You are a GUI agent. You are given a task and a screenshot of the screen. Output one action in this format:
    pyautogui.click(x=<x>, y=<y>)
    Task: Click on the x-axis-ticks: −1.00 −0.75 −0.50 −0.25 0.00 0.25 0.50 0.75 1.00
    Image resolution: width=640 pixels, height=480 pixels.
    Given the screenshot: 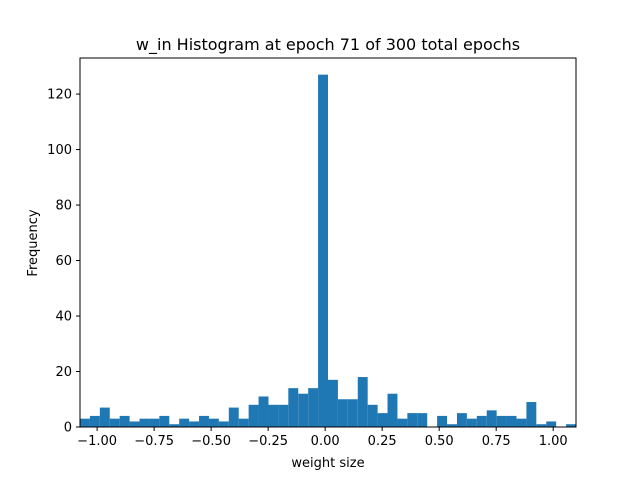 What is the action you would take?
    pyautogui.click(x=322, y=438)
    